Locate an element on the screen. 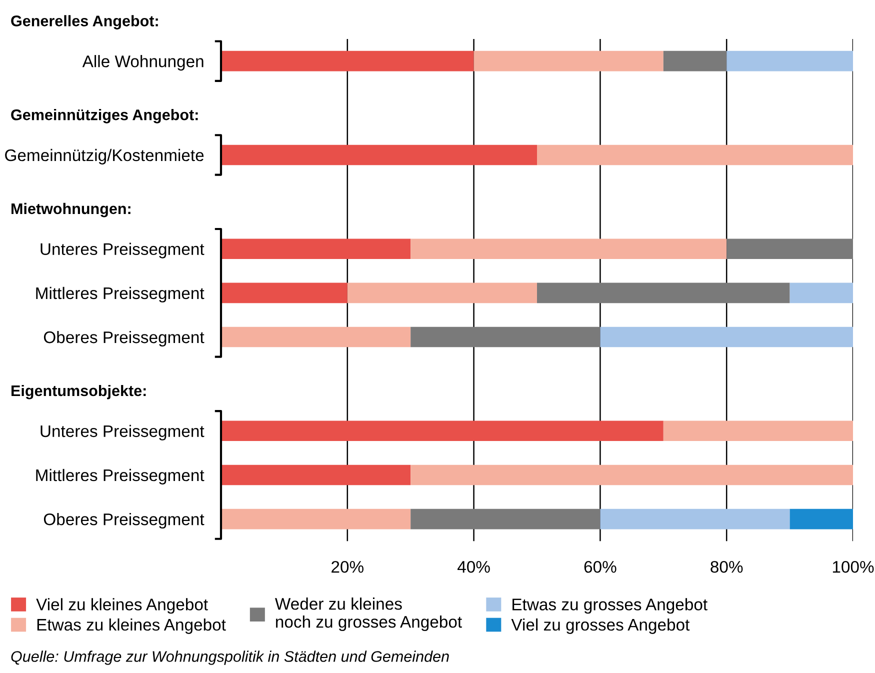 The width and height of the screenshot is (875, 673). legend-label: Etwas zu grosses Angebot is located at coordinates (610, 606).